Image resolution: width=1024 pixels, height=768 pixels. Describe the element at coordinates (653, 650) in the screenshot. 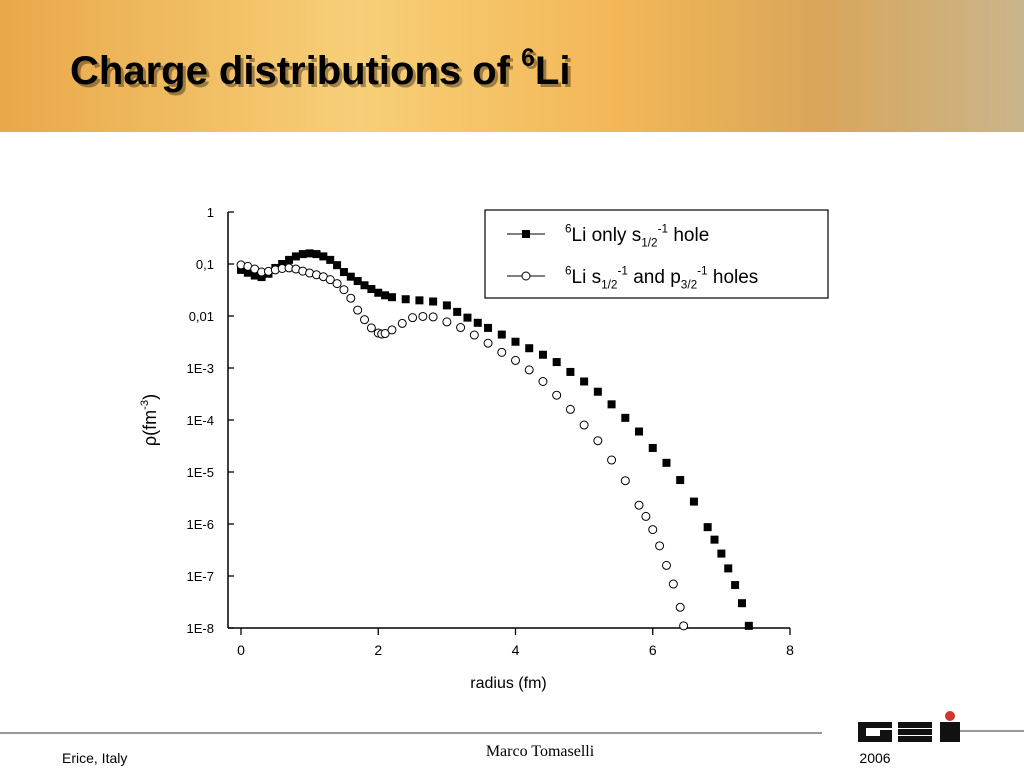

I see `x-tick-label: 6` at that location.